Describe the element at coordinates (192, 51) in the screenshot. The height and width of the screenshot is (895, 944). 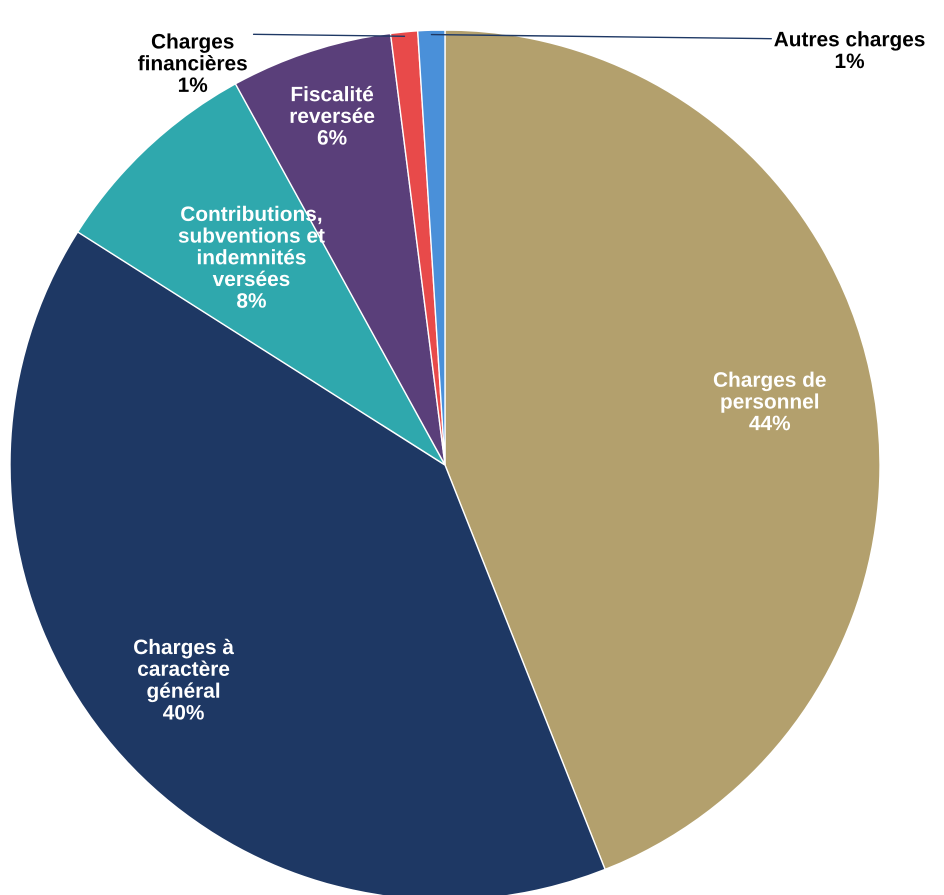
I see `slice-label: Charges financières` at that location.